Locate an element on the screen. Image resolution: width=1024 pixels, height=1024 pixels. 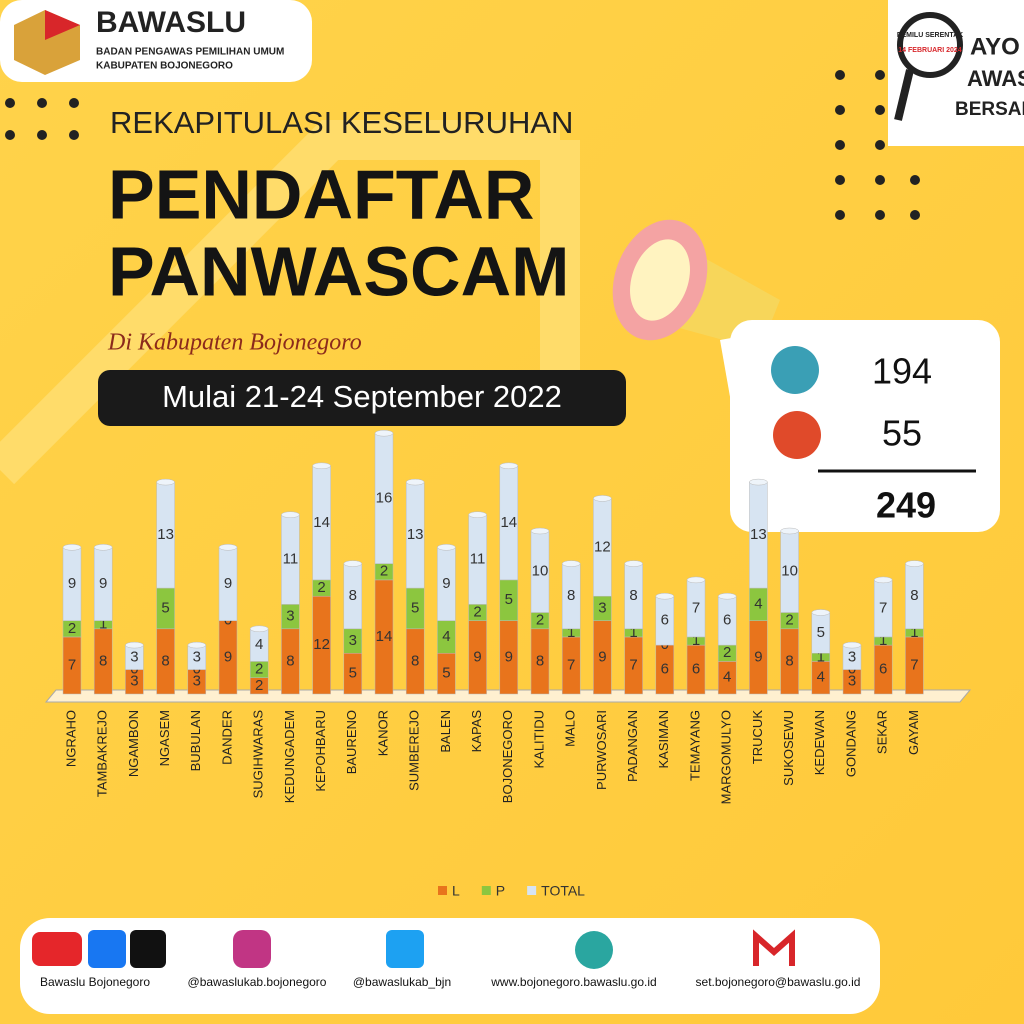
social-icons is located at coordinates (413, 949).